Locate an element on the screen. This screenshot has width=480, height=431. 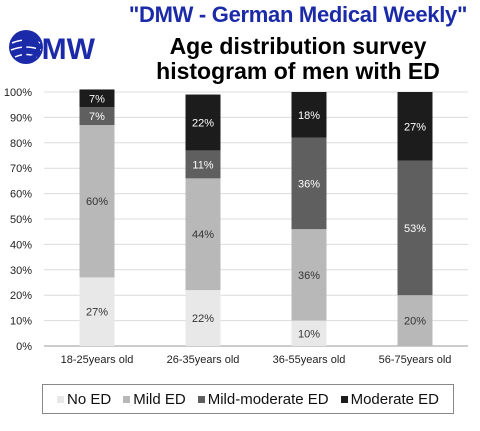
publisher-name: "DMW - German Medical Weekly" is located at coordinates (298, 14).